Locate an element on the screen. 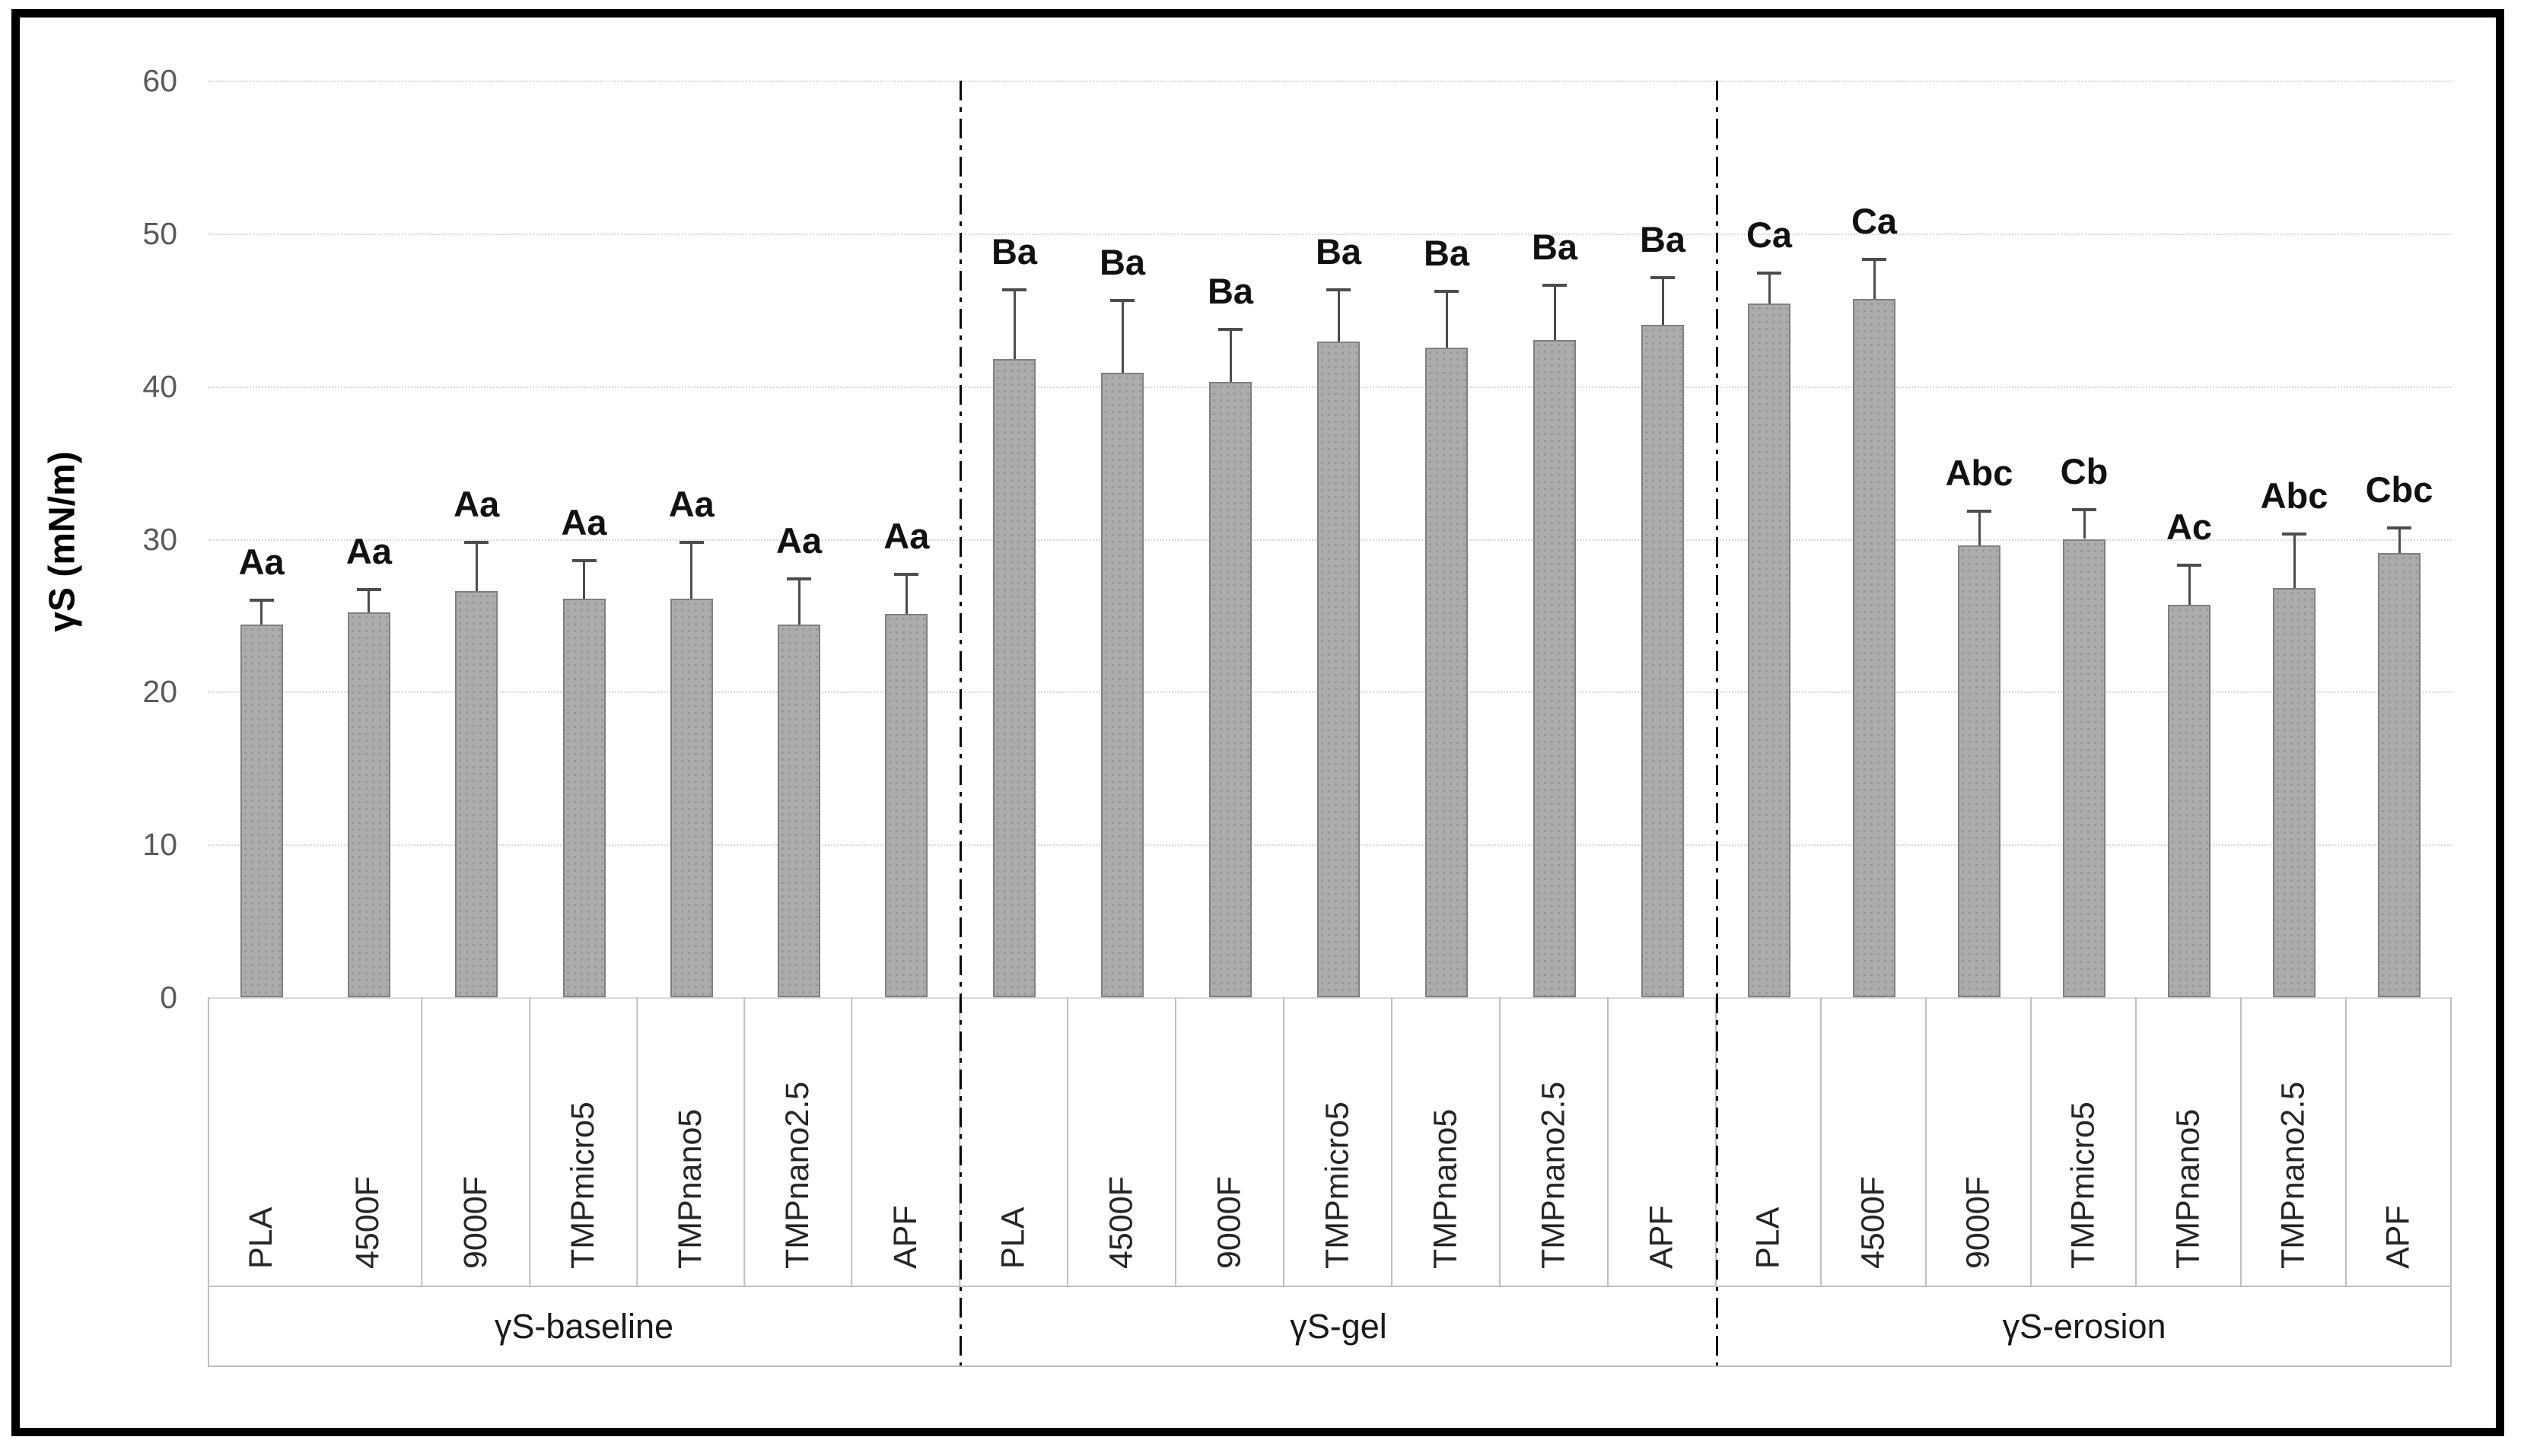 The height and width of the screenshot is (1456, 2524). bar-γS-erosion-TMPmicro5 is located at coordinates (2084, 768).